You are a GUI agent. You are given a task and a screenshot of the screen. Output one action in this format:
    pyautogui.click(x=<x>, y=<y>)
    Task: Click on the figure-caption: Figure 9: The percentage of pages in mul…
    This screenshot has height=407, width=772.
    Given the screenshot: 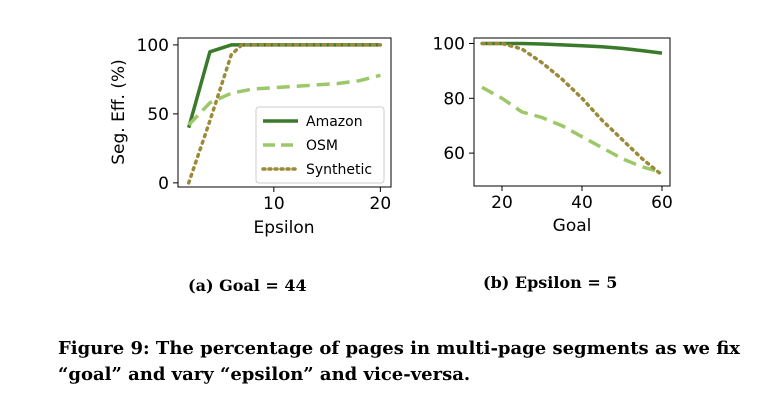 What is the action you would take?
    pyautogui.click(x=399, y=361)
    